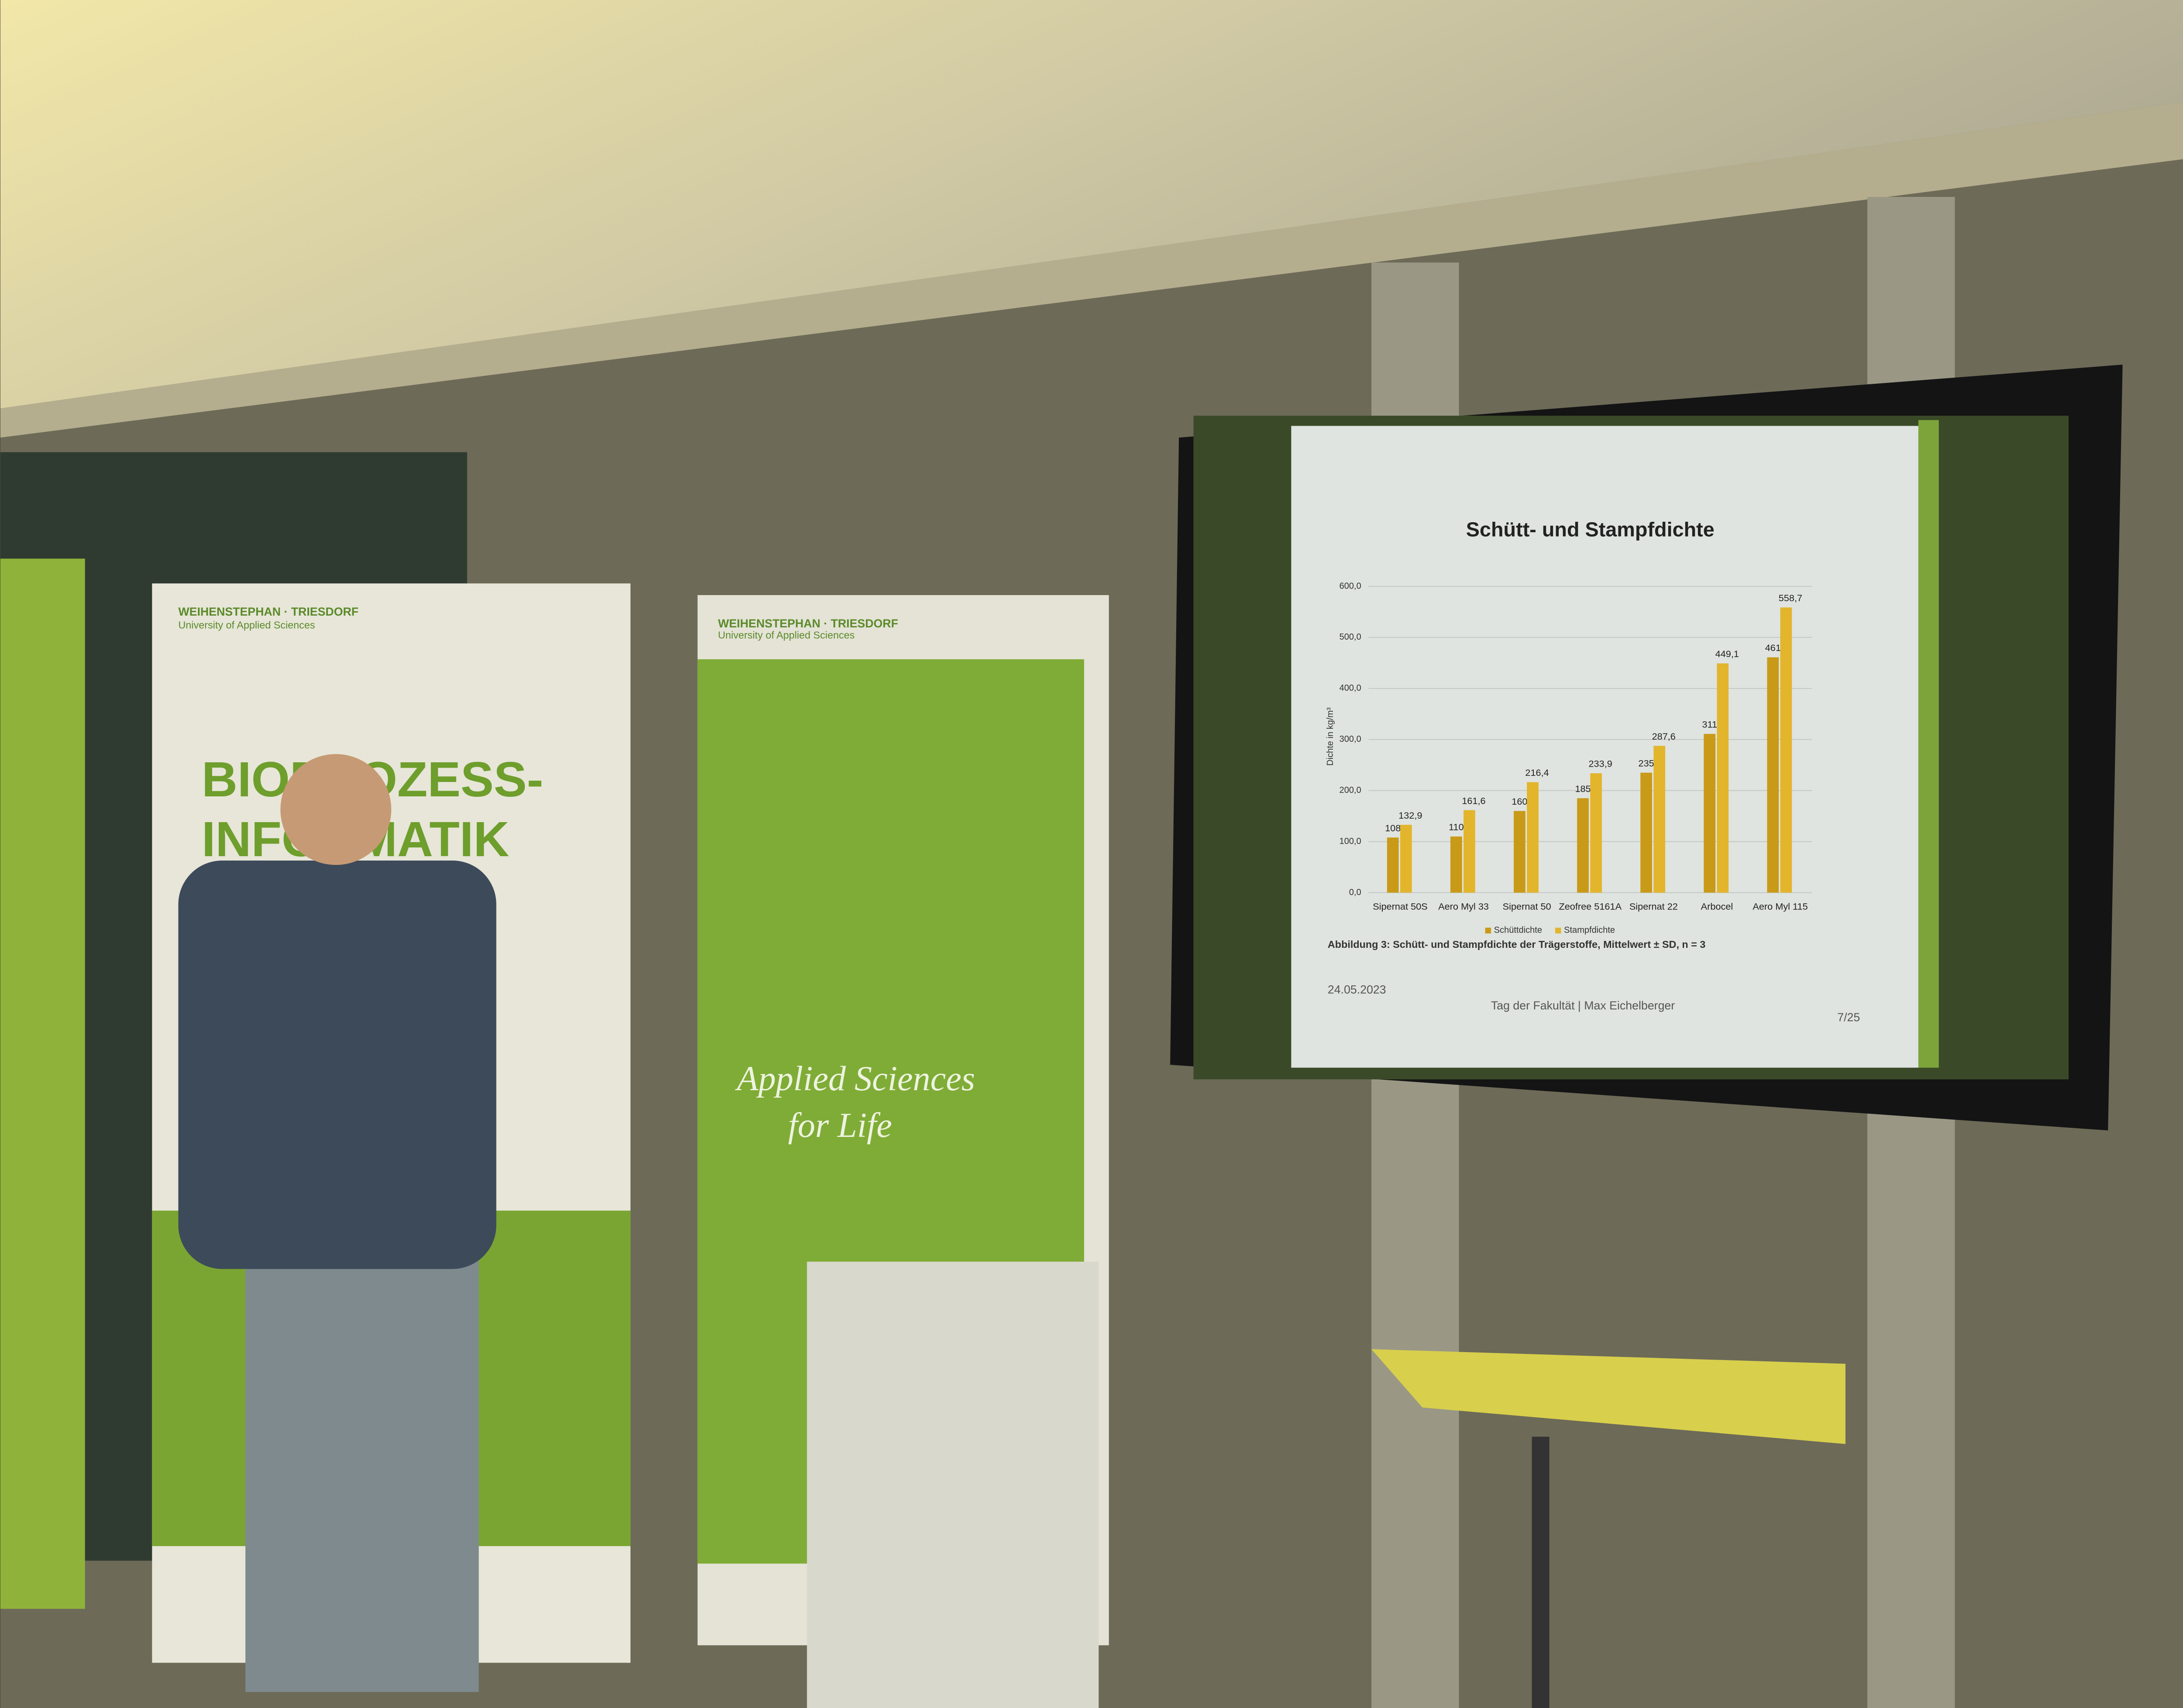 This screenshot has height=1708, width=2183. Describe the element at coordinates (1393, 828) in the screenshot. I see `data-label: 108` at that location.